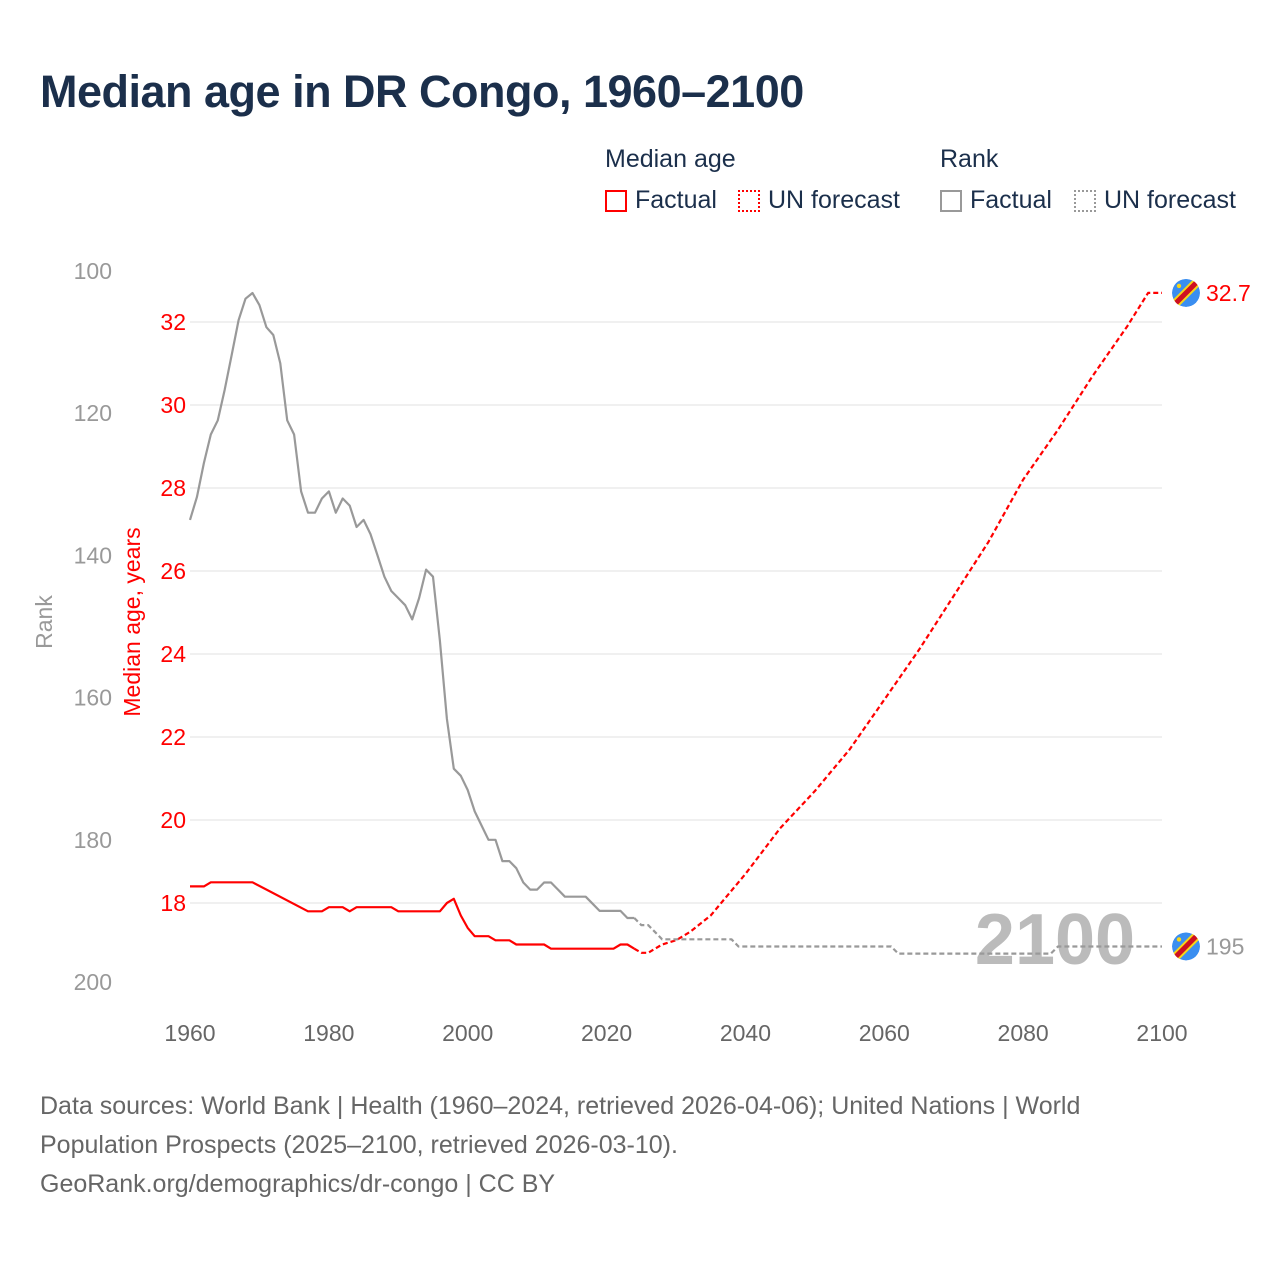  What do you see at coordinates (606, 1033) in the screenshot?
I see `x-tick-label: 2020` at bounding box center [606, 1033].